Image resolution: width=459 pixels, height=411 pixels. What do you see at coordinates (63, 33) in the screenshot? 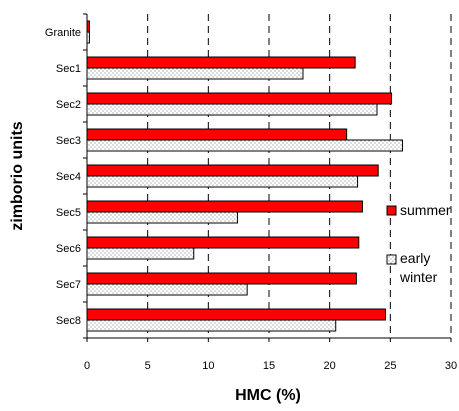
I see `category-label: Granite` at bounding box center [63, 33].